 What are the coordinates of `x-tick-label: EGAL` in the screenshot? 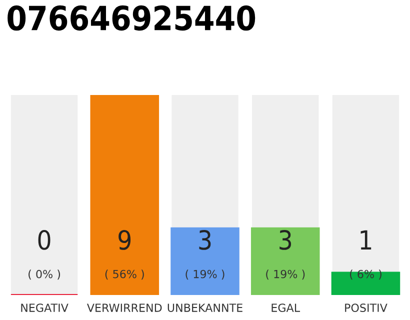 It's located at (286, 308).